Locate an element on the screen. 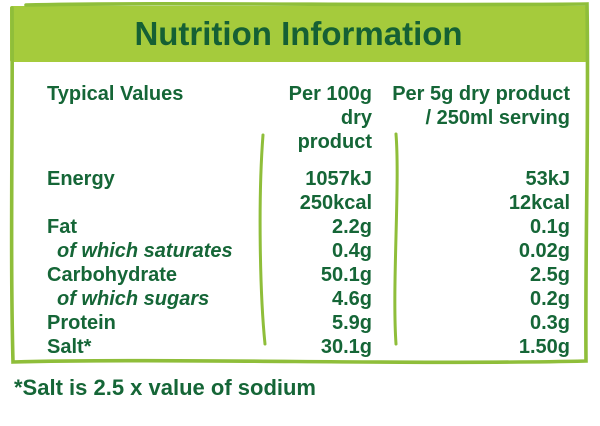 Image resolution: width=600 pixels, height=426 pixels. value-per-5g: 0.2g is located at coordinates (549, 299).